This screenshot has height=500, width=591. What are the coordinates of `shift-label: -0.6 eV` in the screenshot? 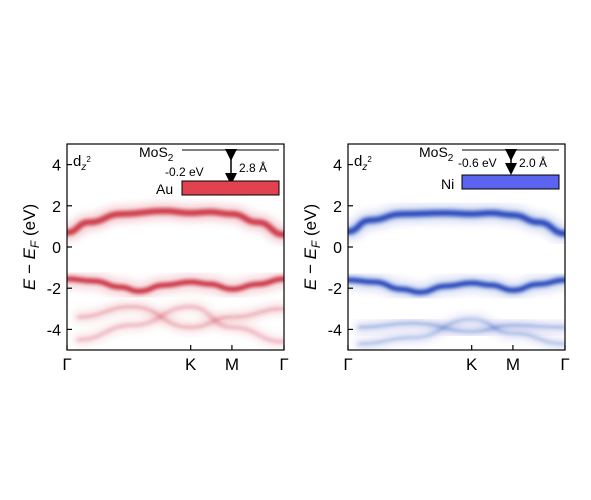 It's located at (477, 163).